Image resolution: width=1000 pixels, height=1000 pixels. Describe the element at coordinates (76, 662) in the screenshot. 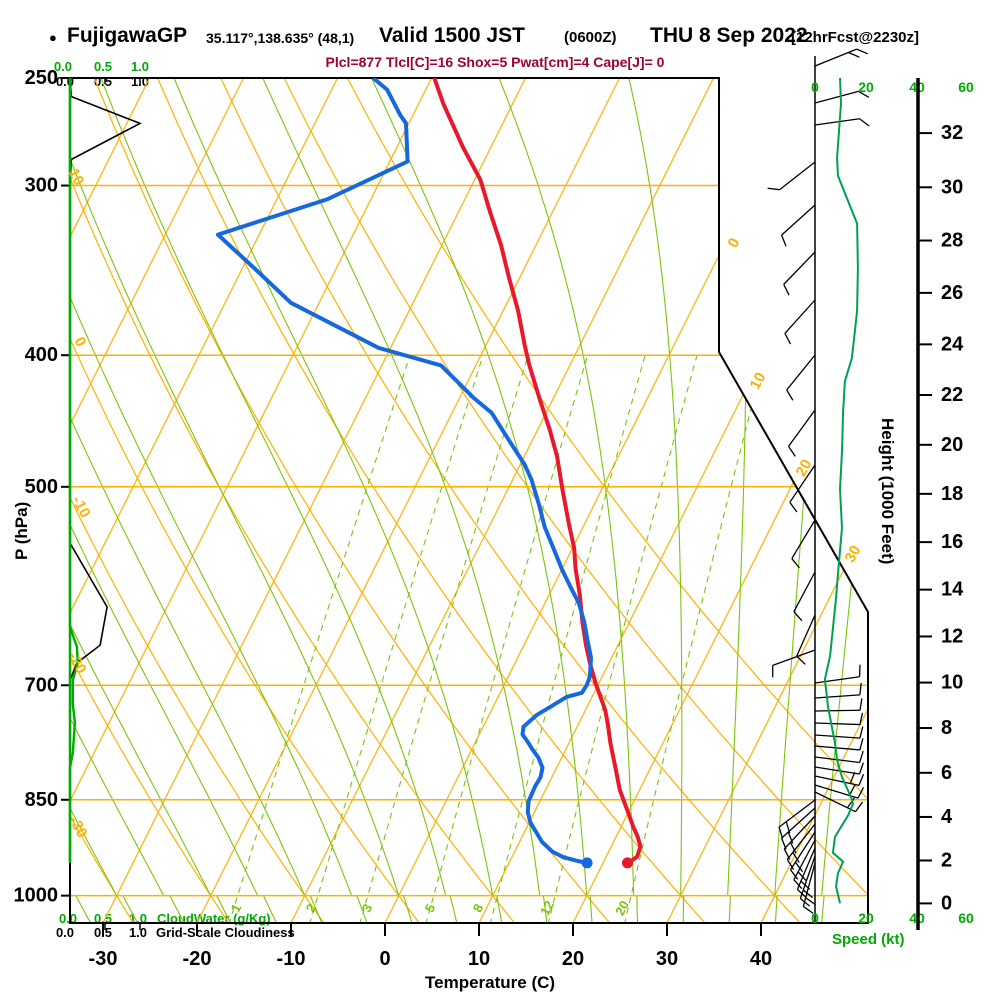

I see `dry-adiabat-label: -20` at that location.